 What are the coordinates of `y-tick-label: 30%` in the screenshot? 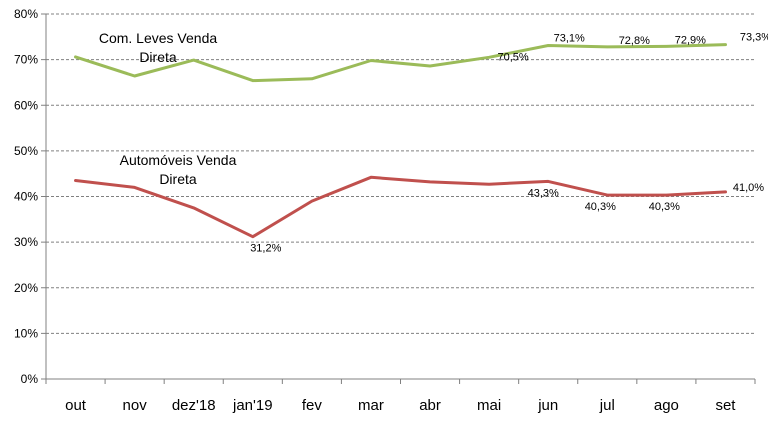 It's located at (26, 242).